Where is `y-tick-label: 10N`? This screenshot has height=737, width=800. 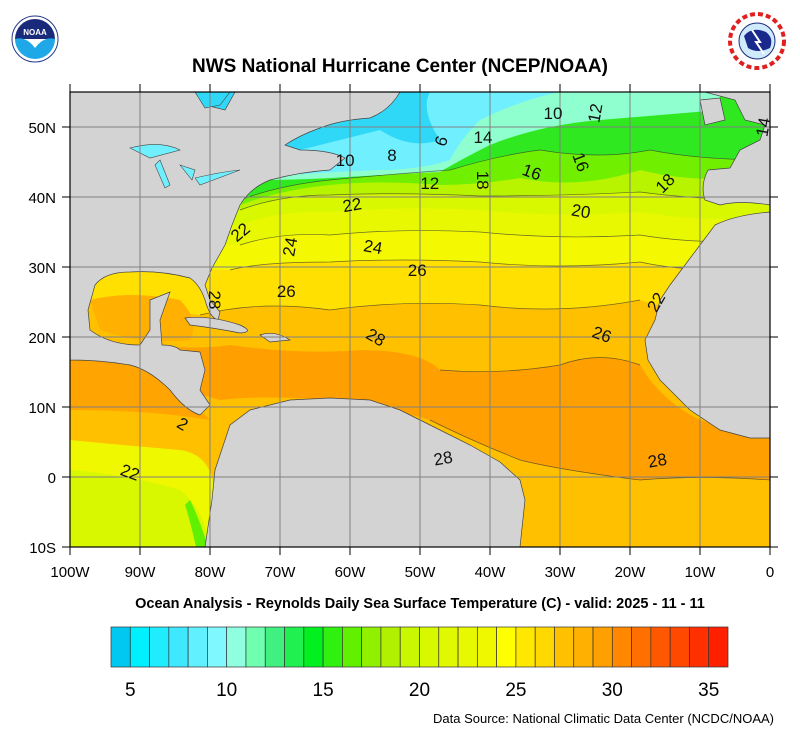 y-tick-label: 10N is located at coordinates (42, 408).